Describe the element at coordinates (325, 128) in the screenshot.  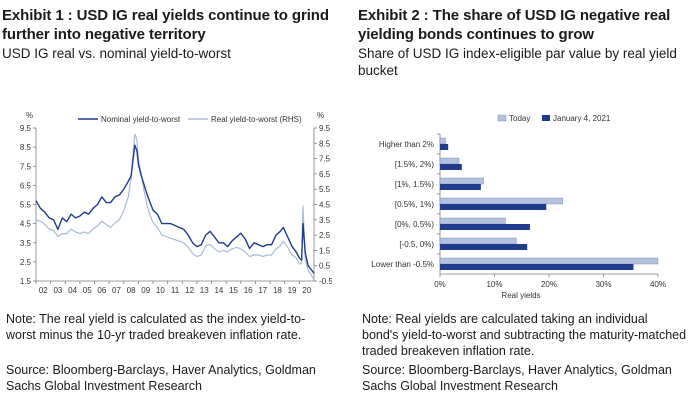
I see `right-tick-label: 9.5` at that location.